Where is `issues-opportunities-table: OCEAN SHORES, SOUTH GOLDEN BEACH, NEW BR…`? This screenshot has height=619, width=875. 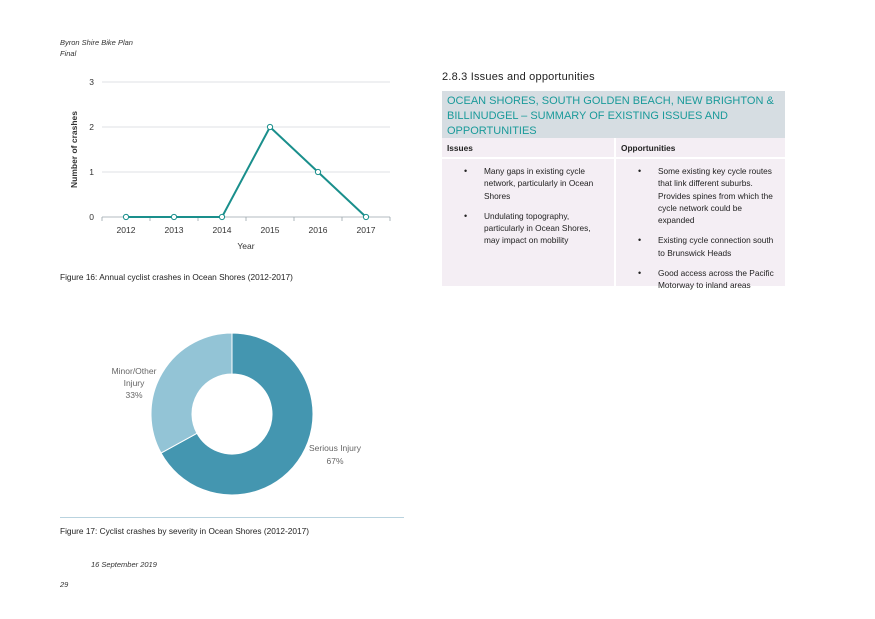 issues-opportunities-table: OCEAN SHORES, SOUTH GOLDEN BEACH, NEW BR… is located at coordinates (613, 190).